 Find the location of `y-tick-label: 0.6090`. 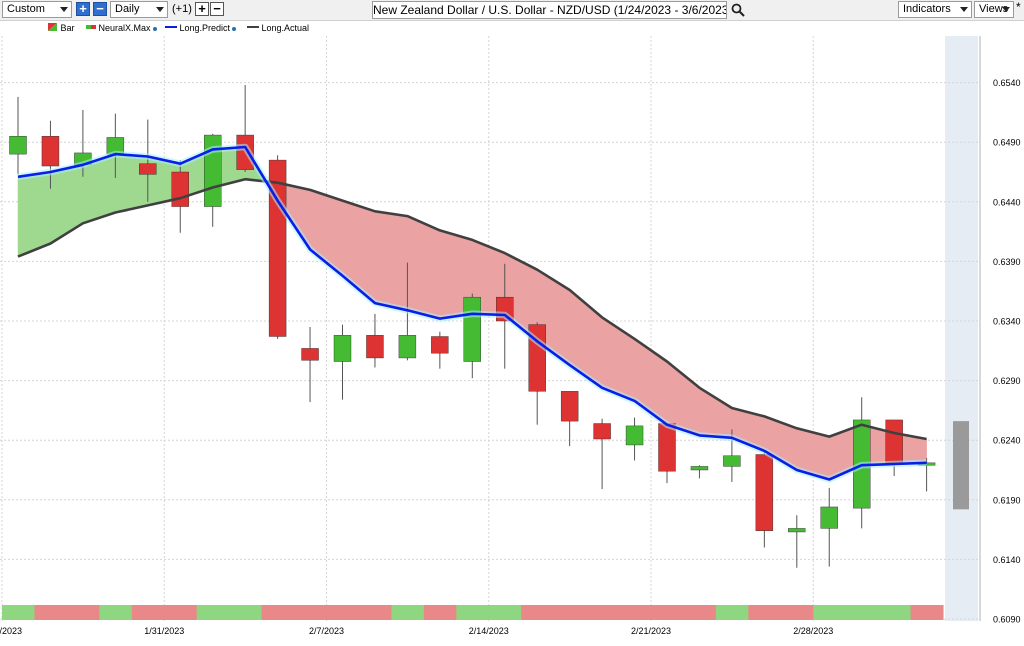

y-tick-label: 0.6090 is located at coordinates (1007, 620).